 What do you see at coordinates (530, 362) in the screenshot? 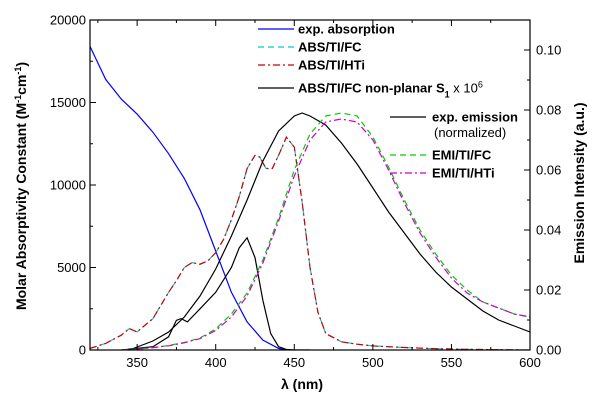
I see `x-tick-label: 600` at bounding box center [530, 362].